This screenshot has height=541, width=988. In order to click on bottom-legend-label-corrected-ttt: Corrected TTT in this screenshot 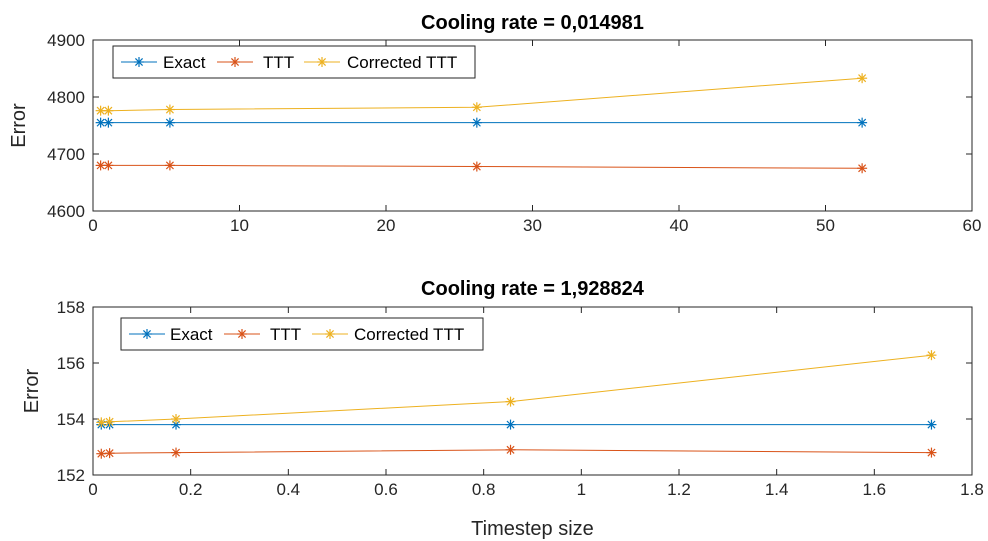, I will do `click(409, 334)`.